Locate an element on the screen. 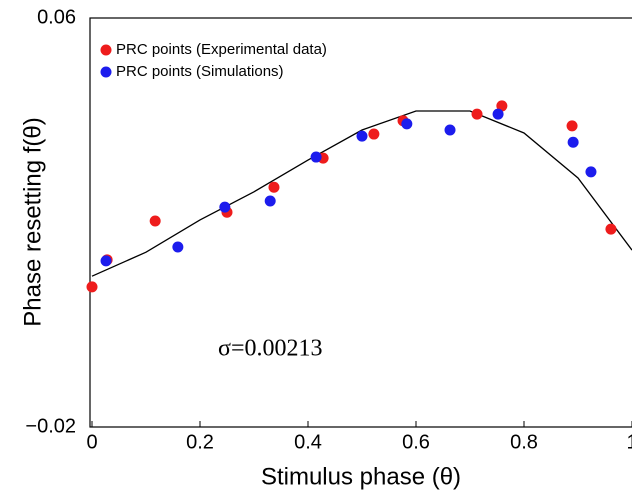  x-axis-label: Stimulus phase (θ) is located at coordinates (361, 476).